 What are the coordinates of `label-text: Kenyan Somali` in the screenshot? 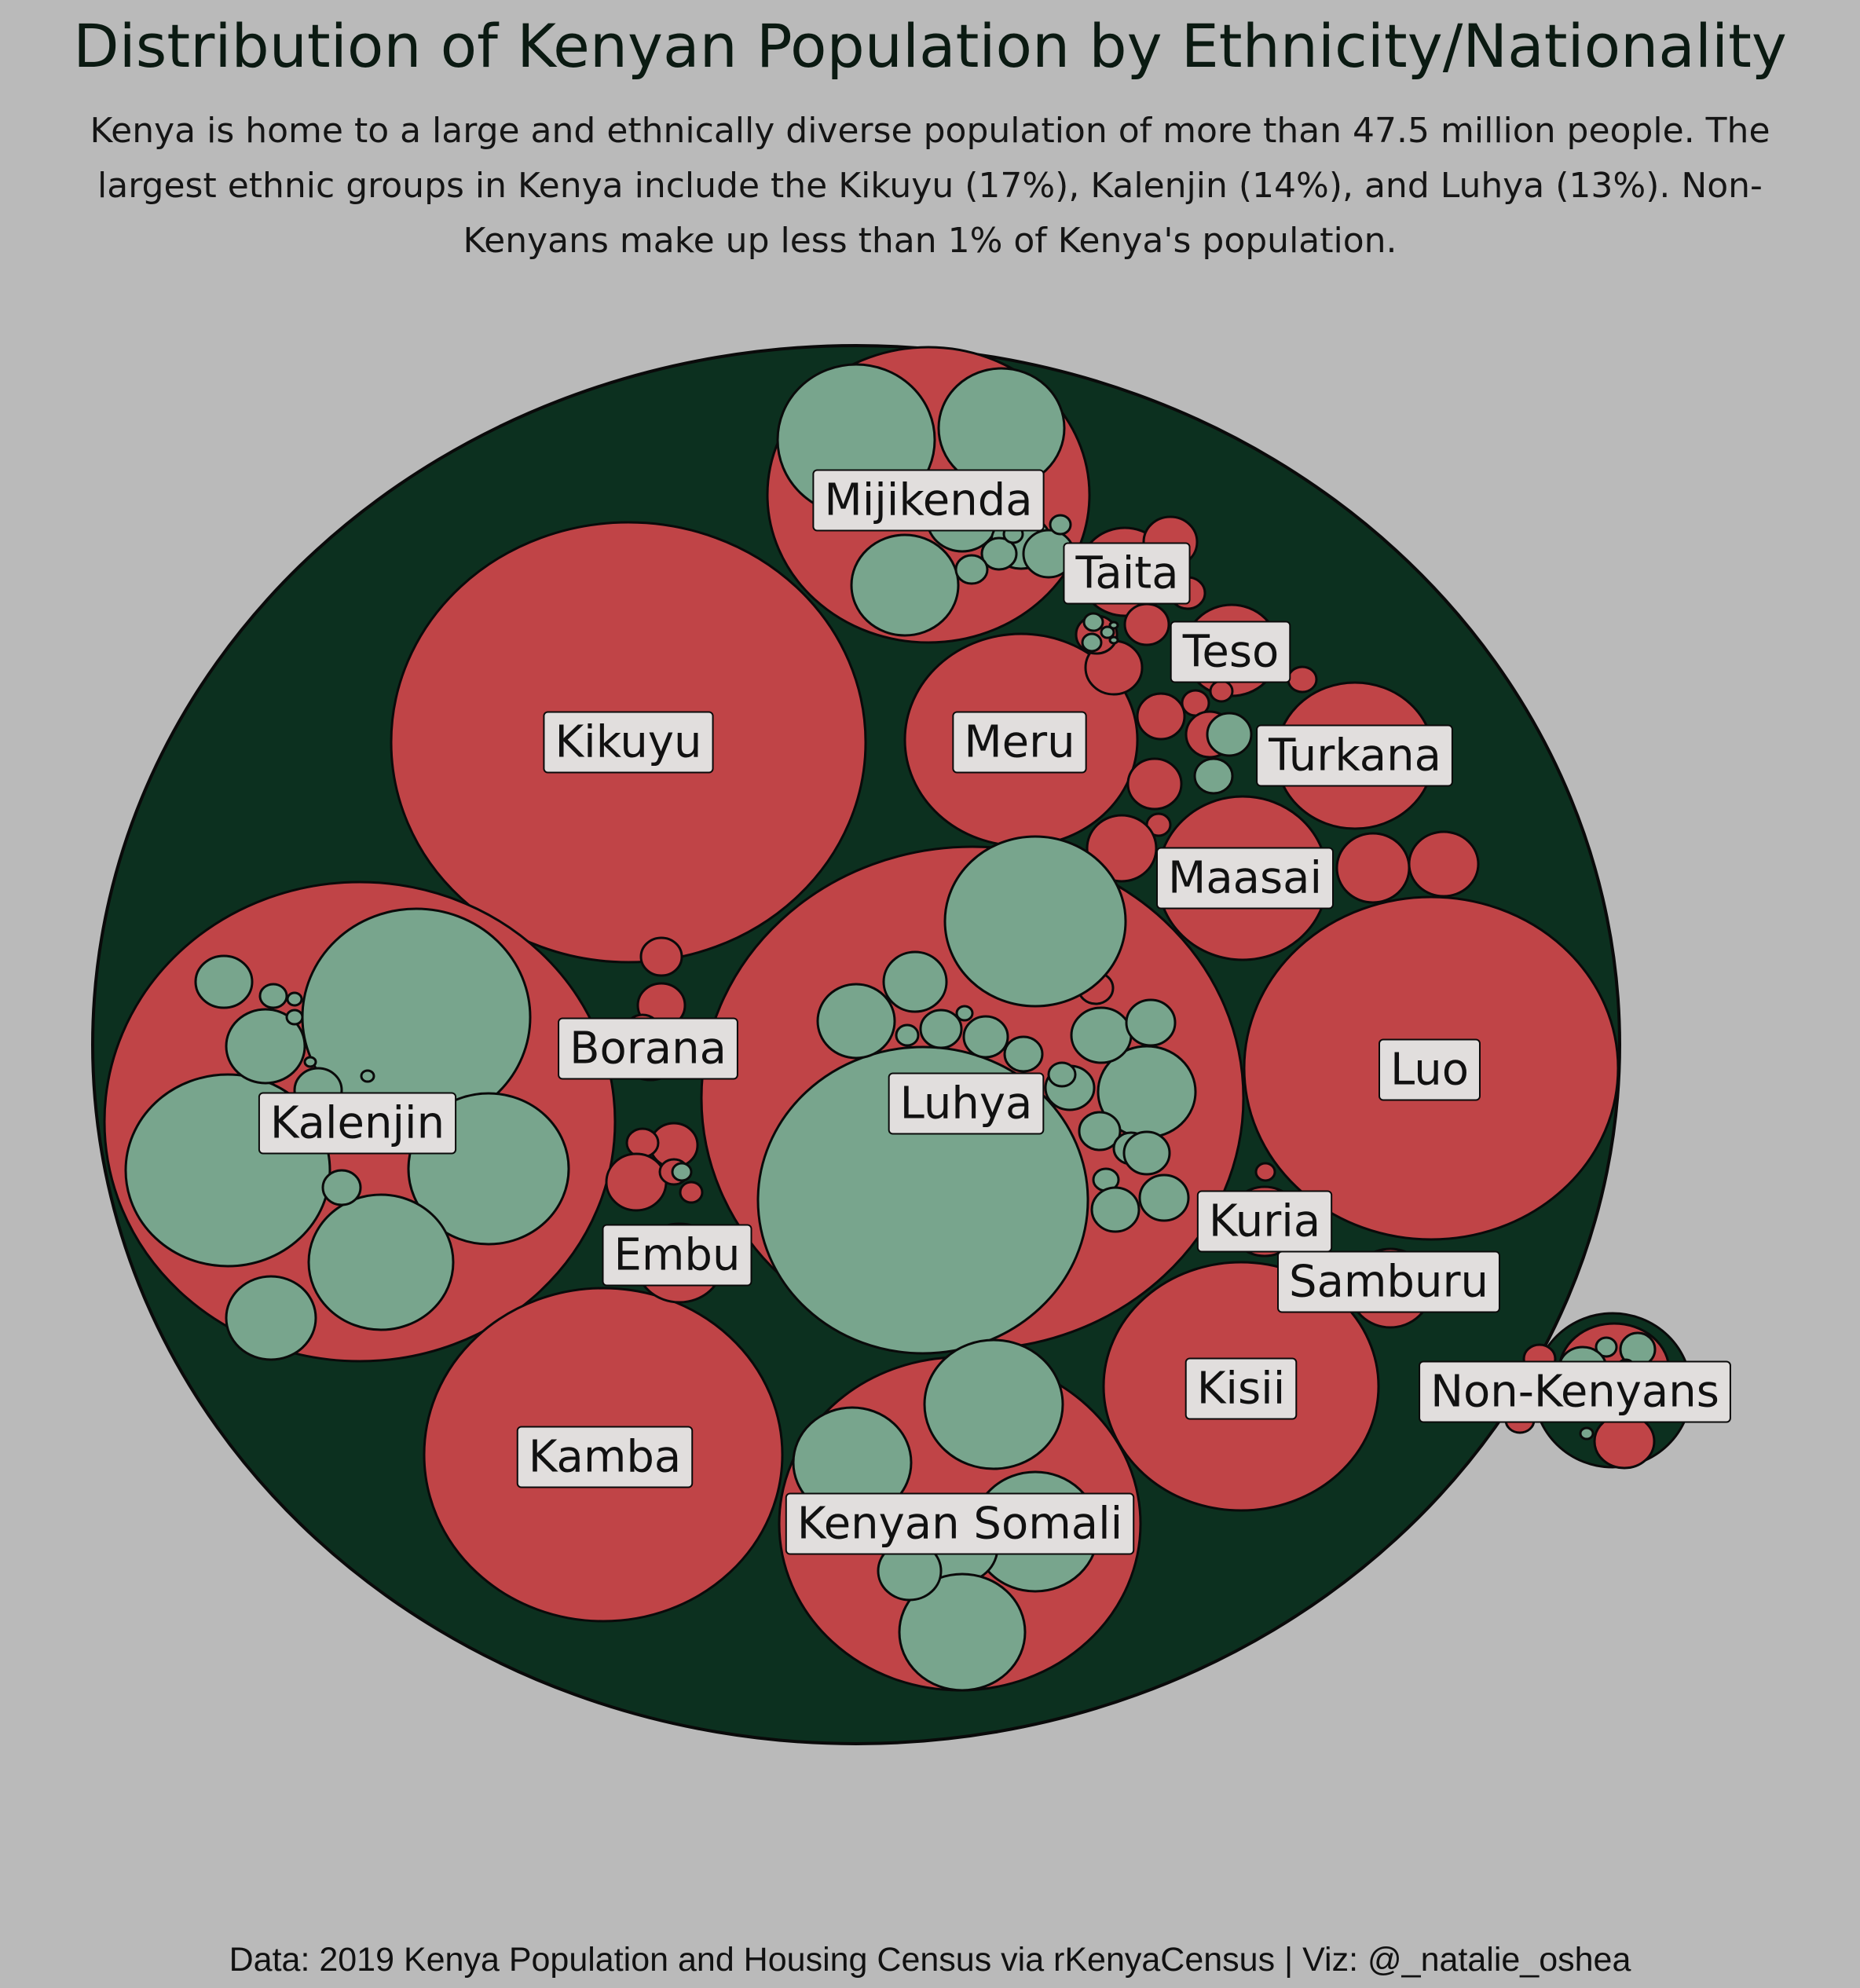 It's located at (960, 1525).